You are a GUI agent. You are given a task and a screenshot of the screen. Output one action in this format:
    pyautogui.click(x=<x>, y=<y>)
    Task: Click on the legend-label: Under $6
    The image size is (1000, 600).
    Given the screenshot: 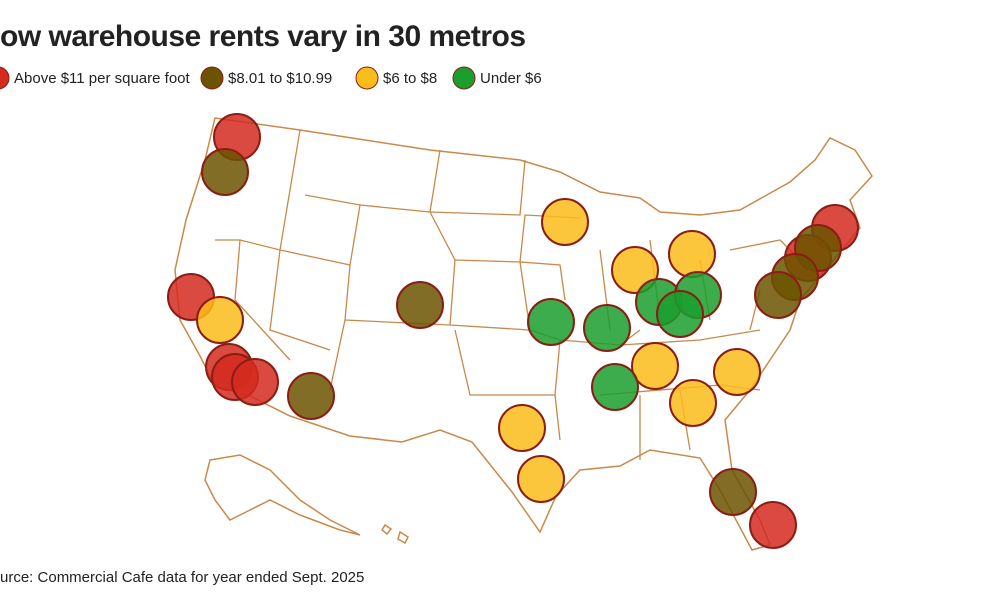 What is the action you would take?
    pyautogui.click(x=511, y=78)
    